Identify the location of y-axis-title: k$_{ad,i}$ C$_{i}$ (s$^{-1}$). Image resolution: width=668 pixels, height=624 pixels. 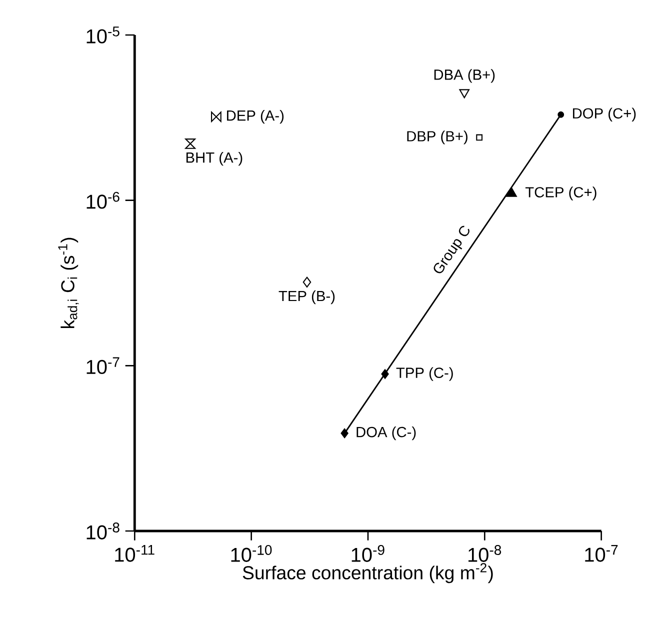
(68, 283).